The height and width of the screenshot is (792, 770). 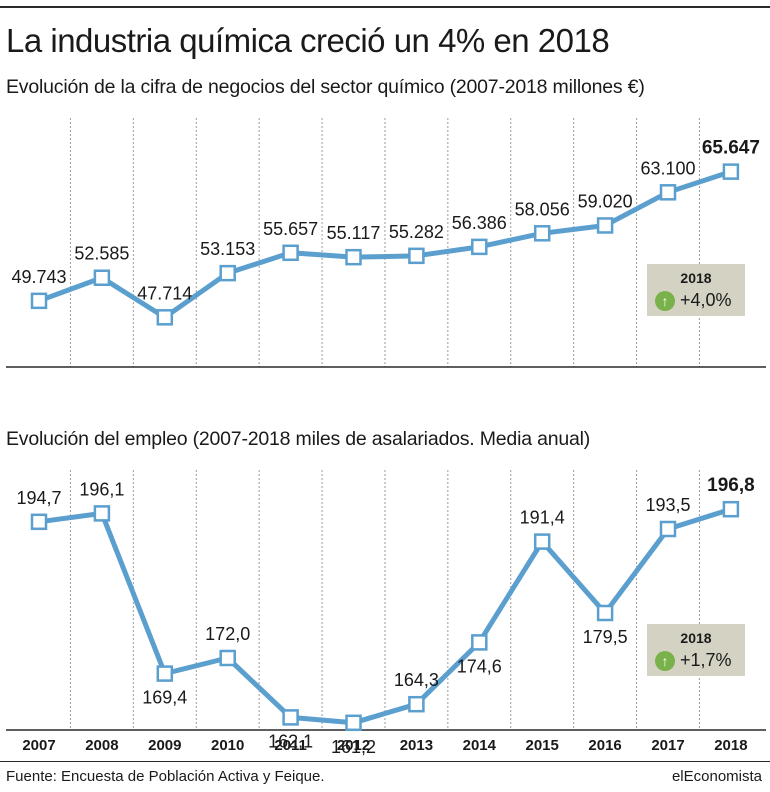 What do you see at coordinates (730, 745) in the screenshot?
I see `x-tick-label: 2018` at bounding box center [730, 745].